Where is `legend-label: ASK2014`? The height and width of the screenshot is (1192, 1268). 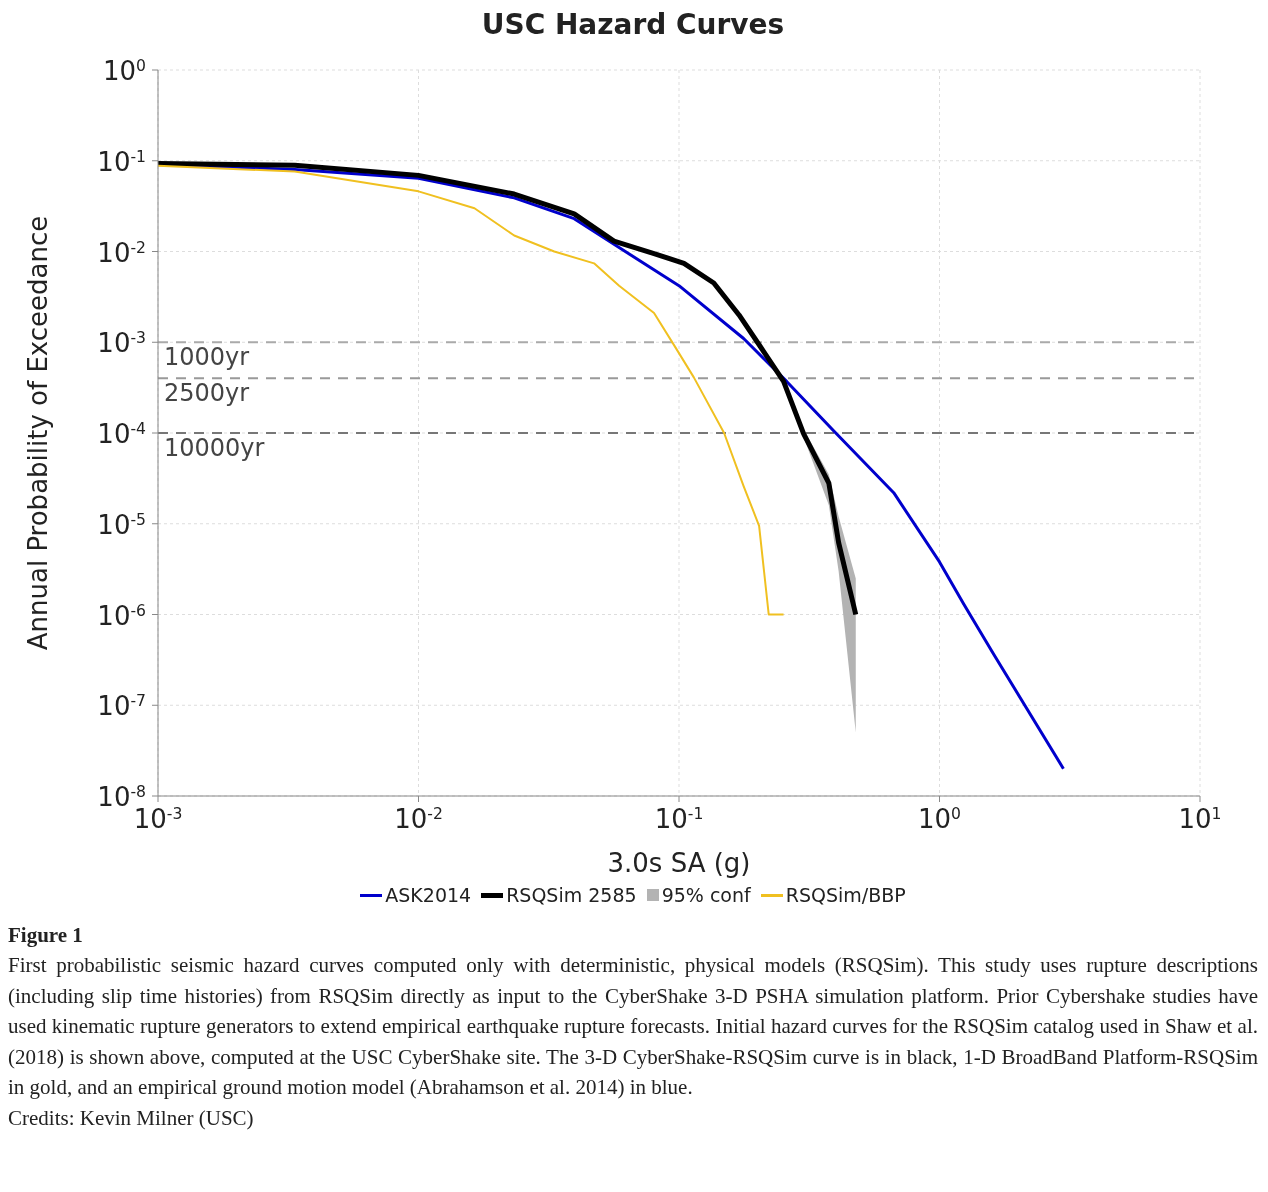
legend-label: ASK2014 is located at coordinates (428, 895).